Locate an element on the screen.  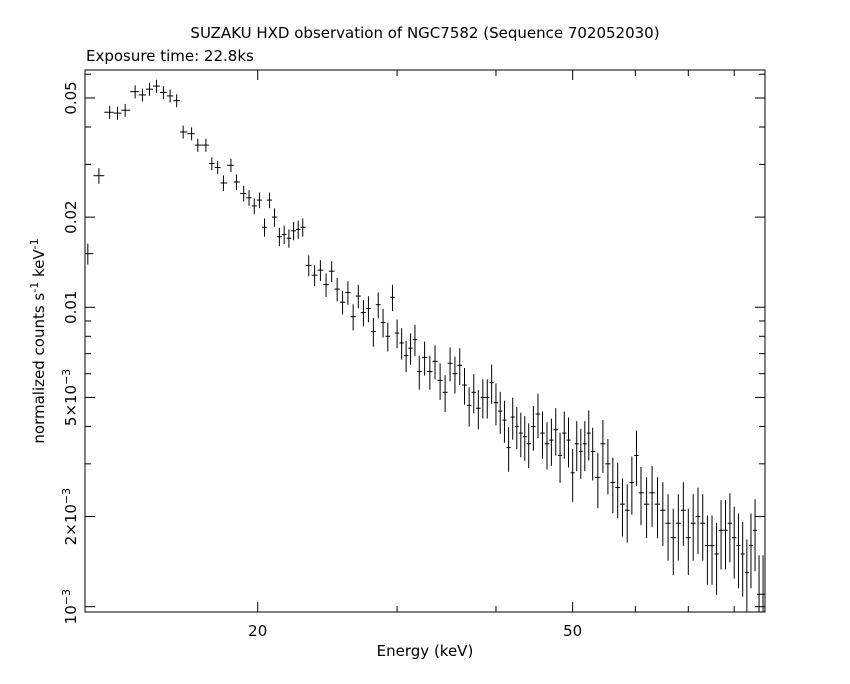
x-tick-label: 50 is located at coordinates (572, 631).